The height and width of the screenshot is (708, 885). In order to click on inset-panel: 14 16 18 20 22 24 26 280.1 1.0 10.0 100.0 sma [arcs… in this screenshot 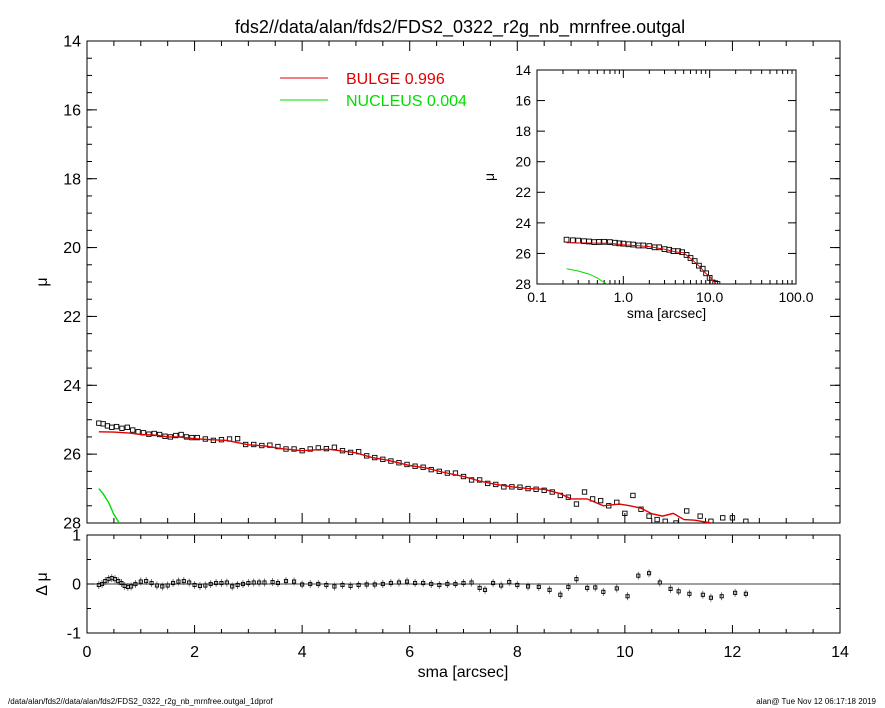, I will do `click(647, 191)`.